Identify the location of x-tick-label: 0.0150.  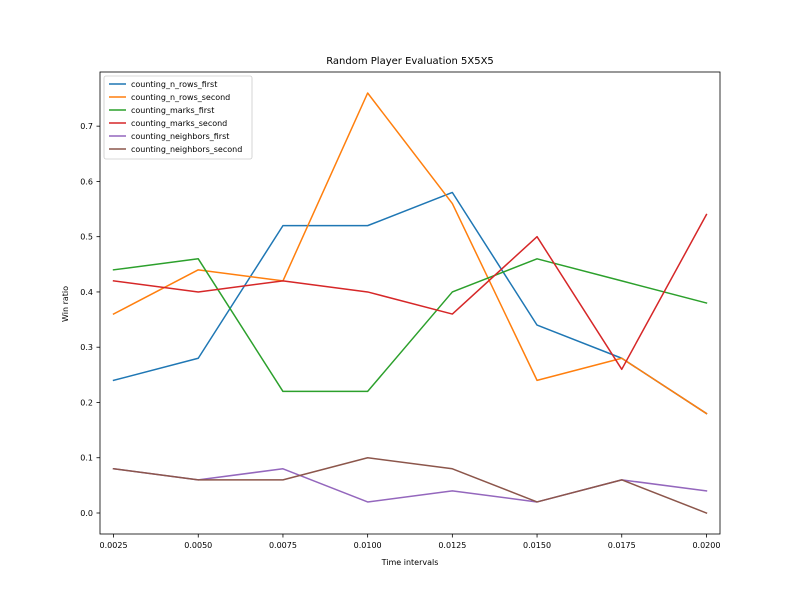
(537, 545).